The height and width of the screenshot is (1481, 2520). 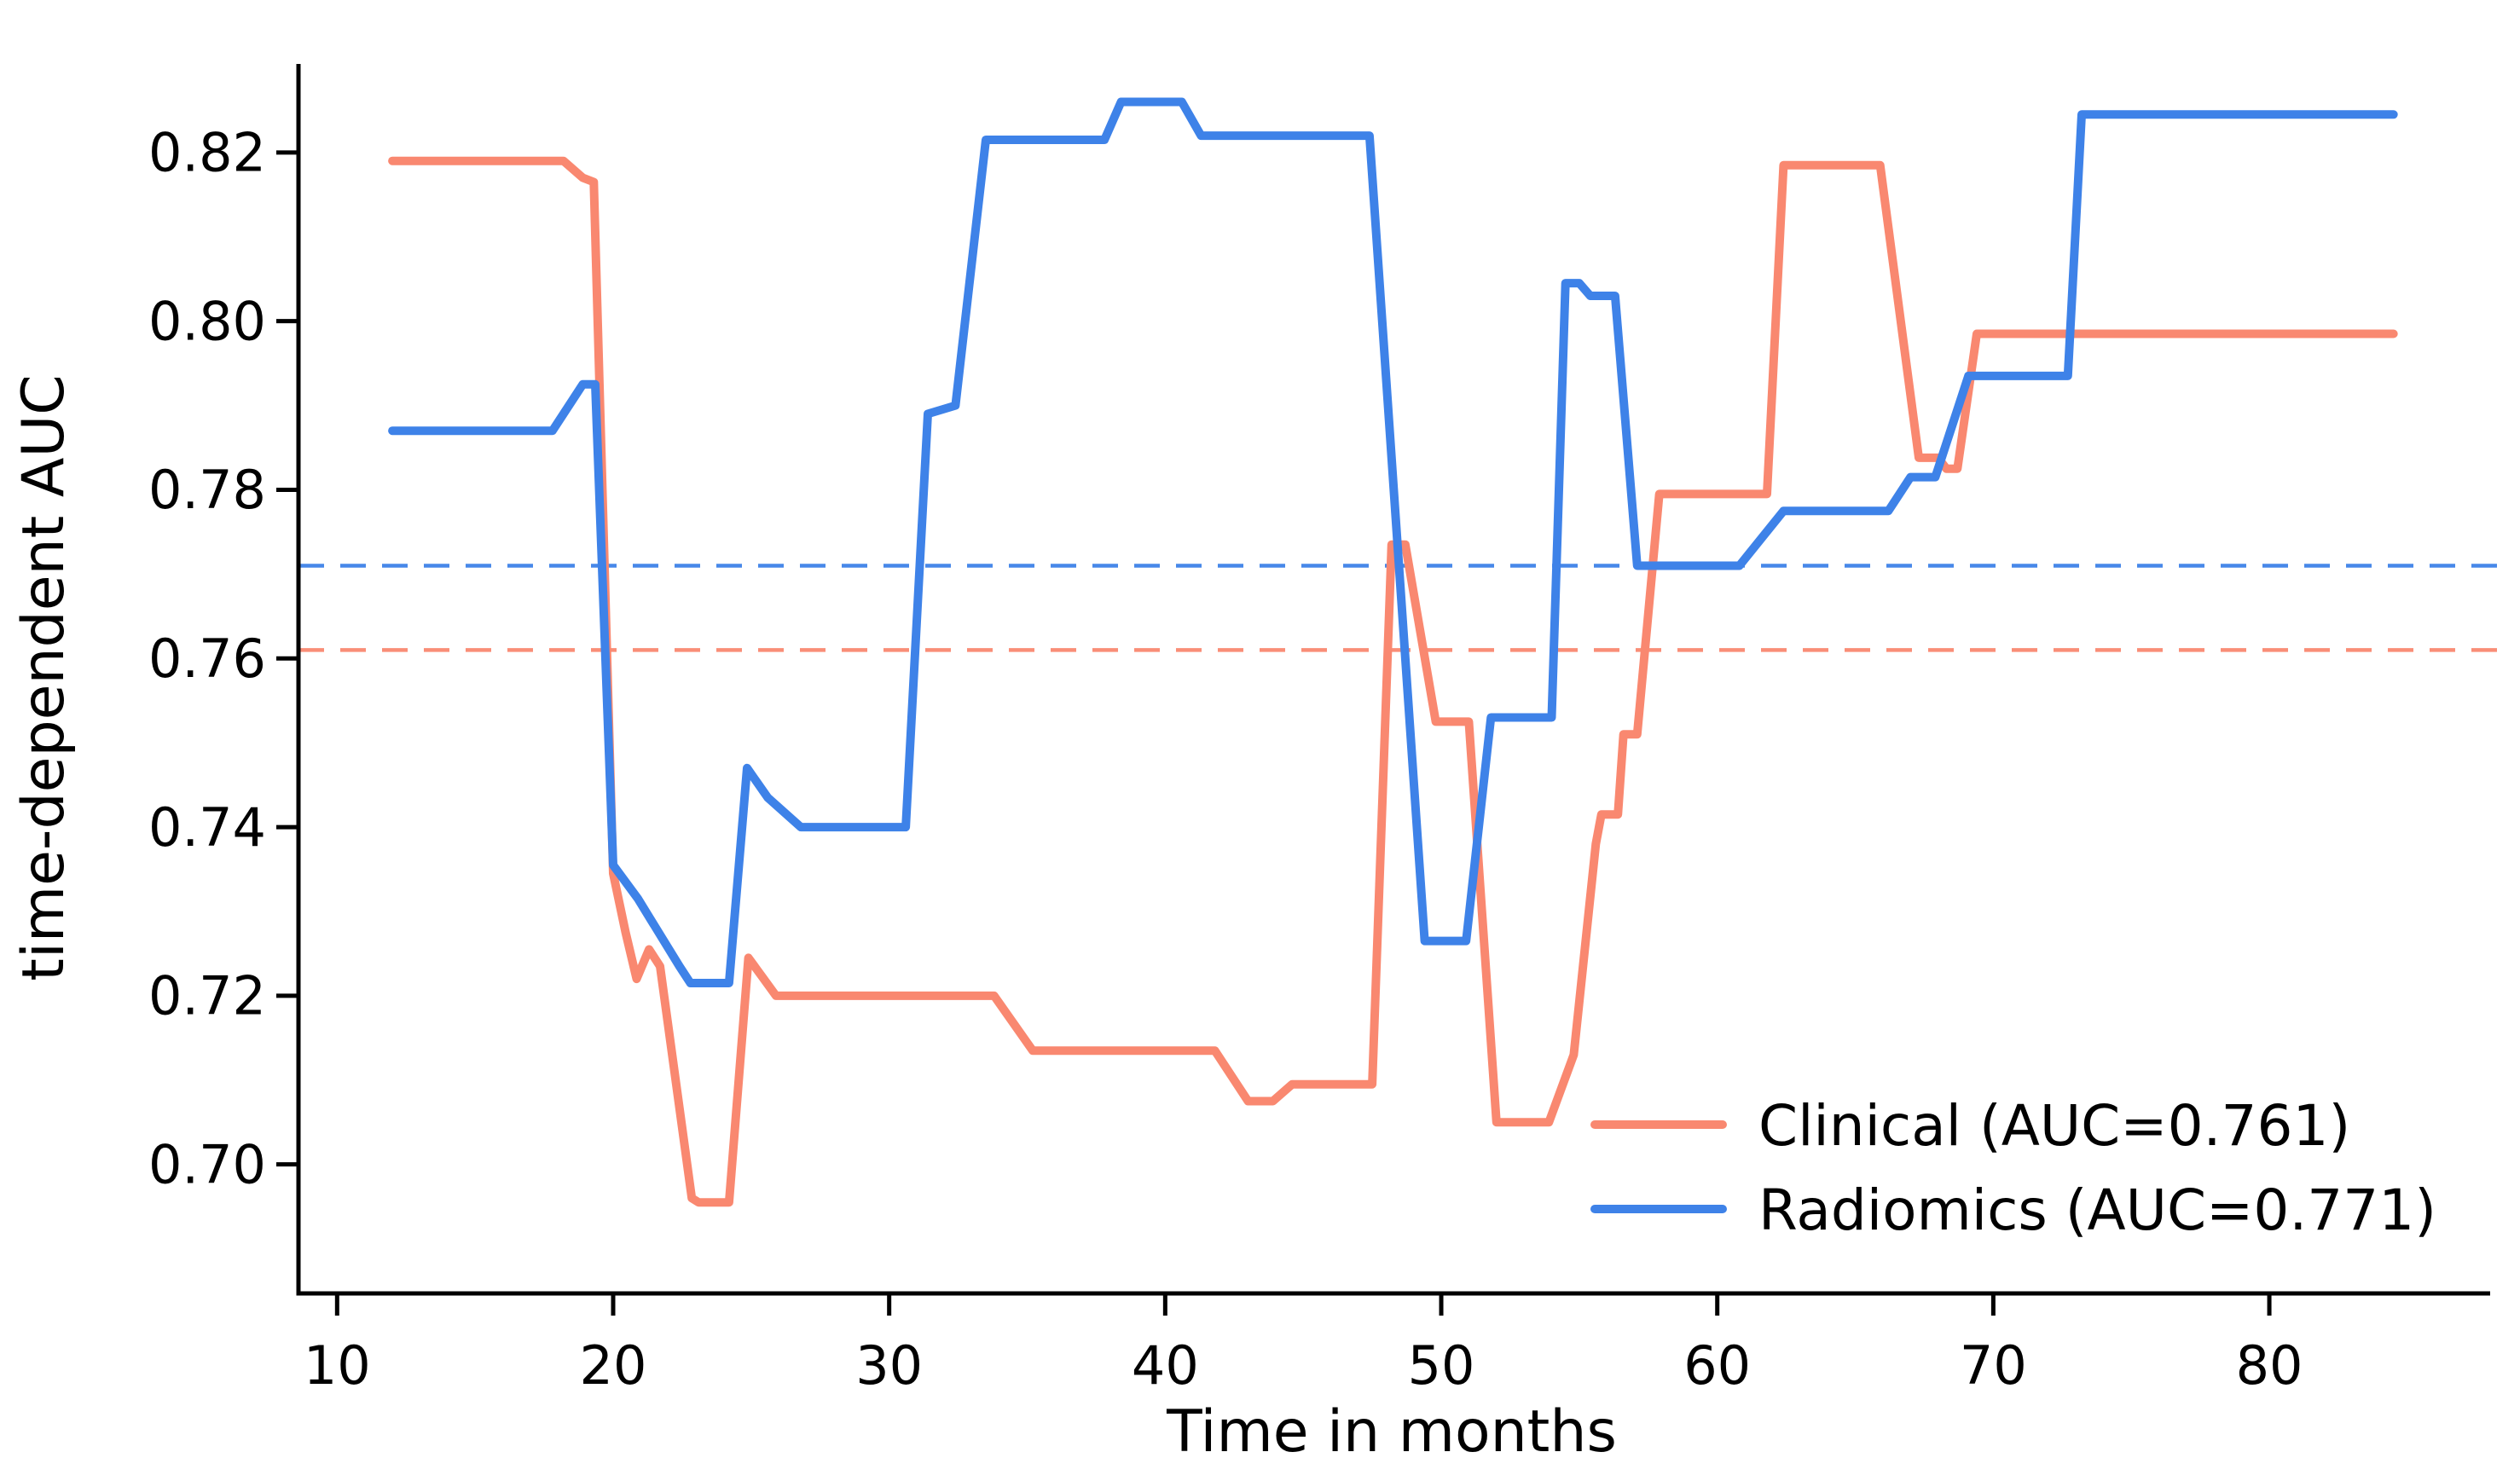 I want to click on y-tick-label: 0.82, so click(x=207, y=153).